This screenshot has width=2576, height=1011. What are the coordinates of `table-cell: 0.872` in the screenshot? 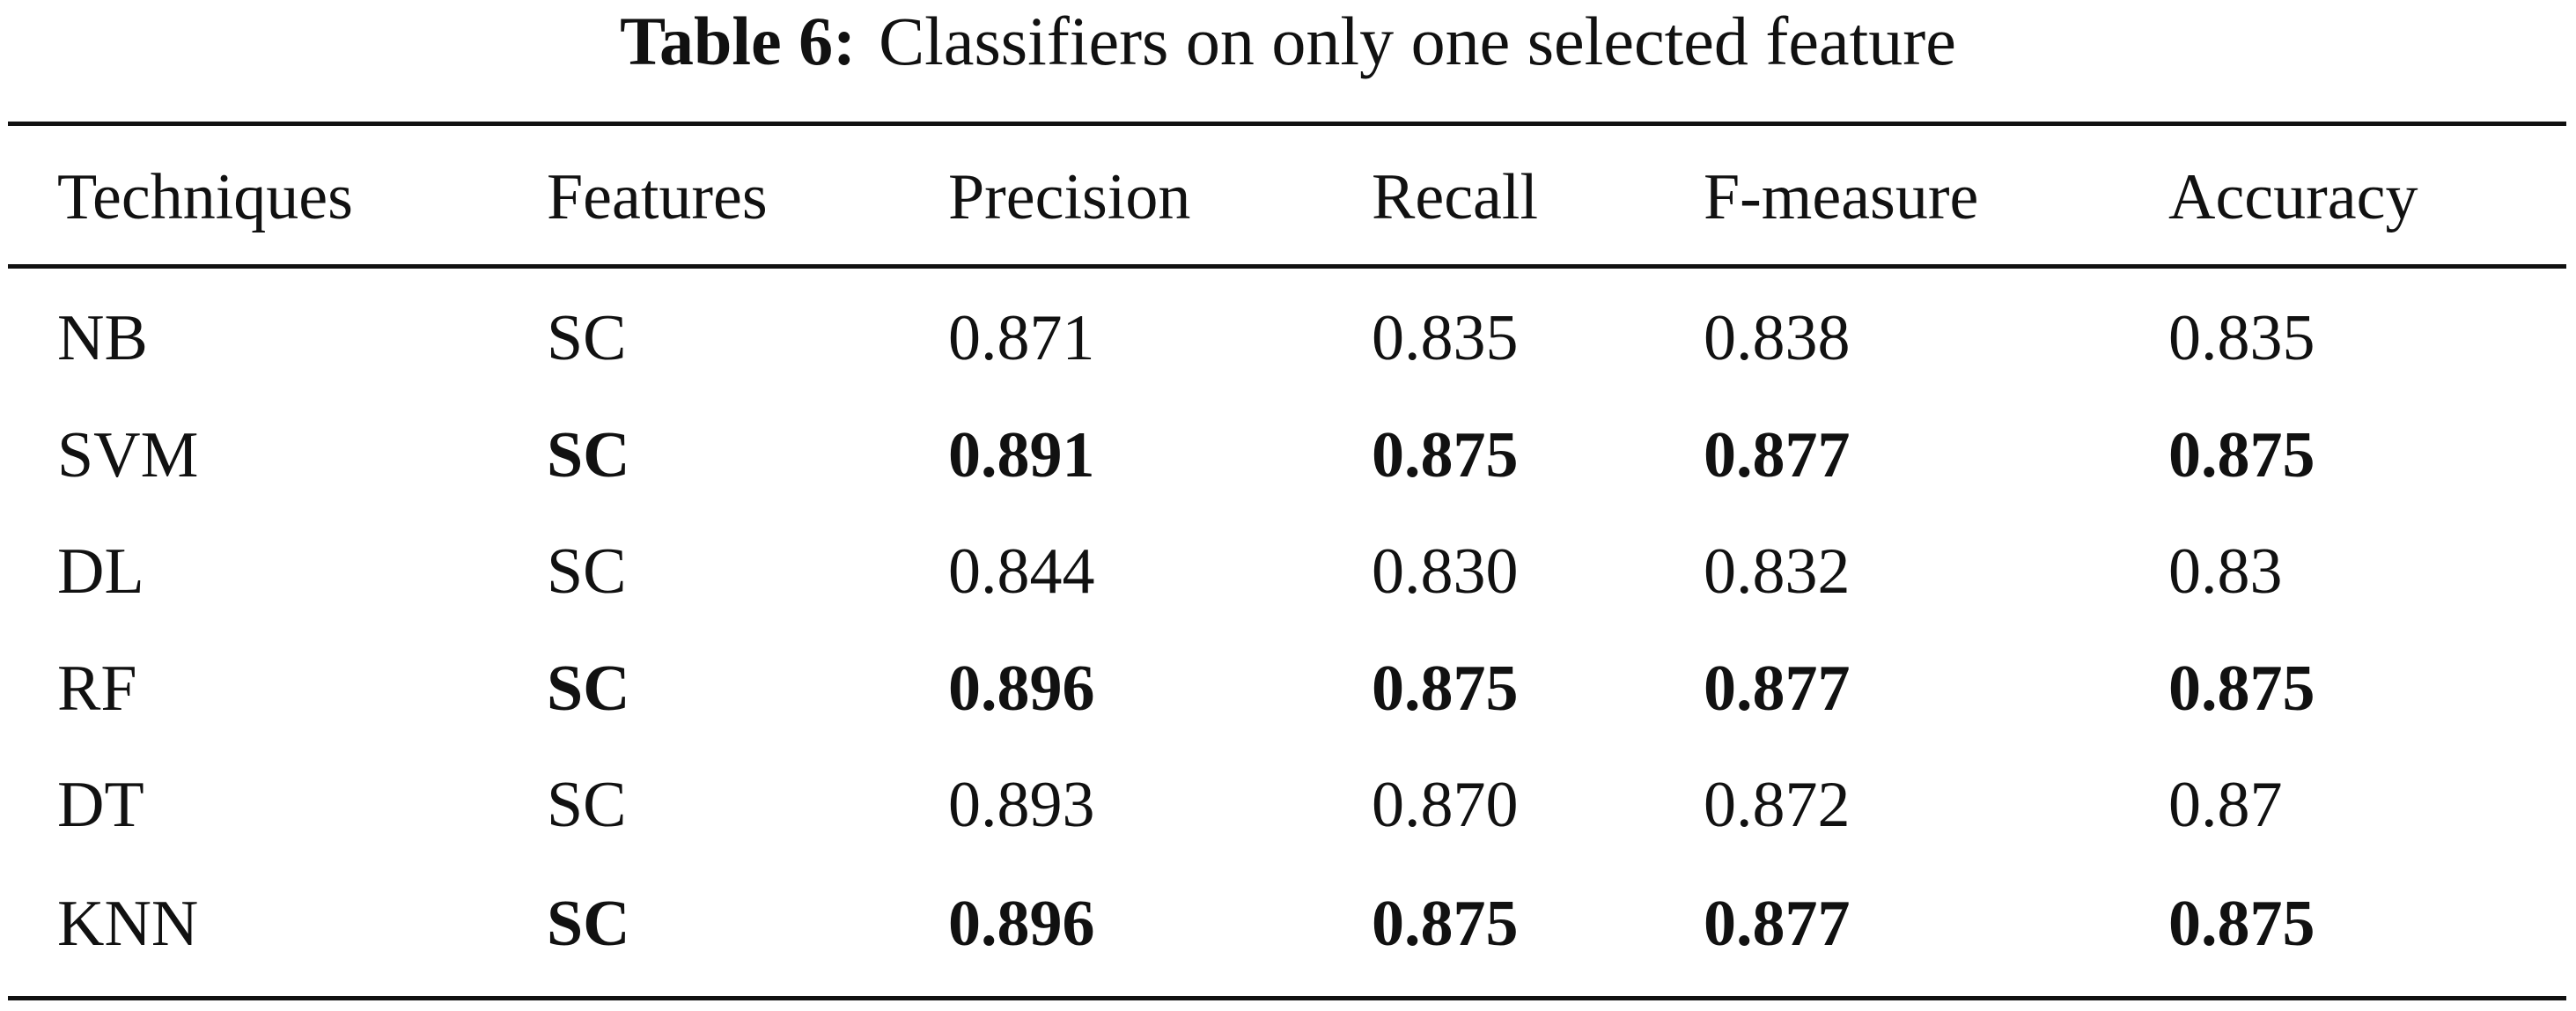 It's located at (1778, 805).